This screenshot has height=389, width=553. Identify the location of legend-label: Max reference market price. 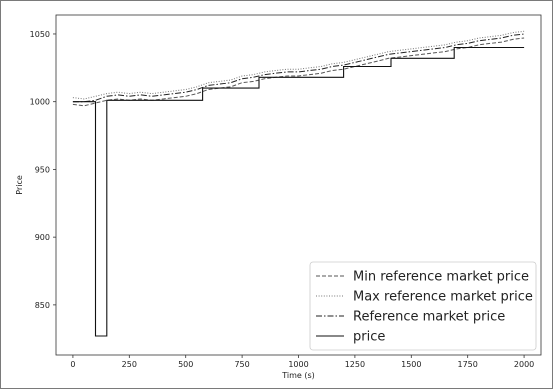
(443, 297).